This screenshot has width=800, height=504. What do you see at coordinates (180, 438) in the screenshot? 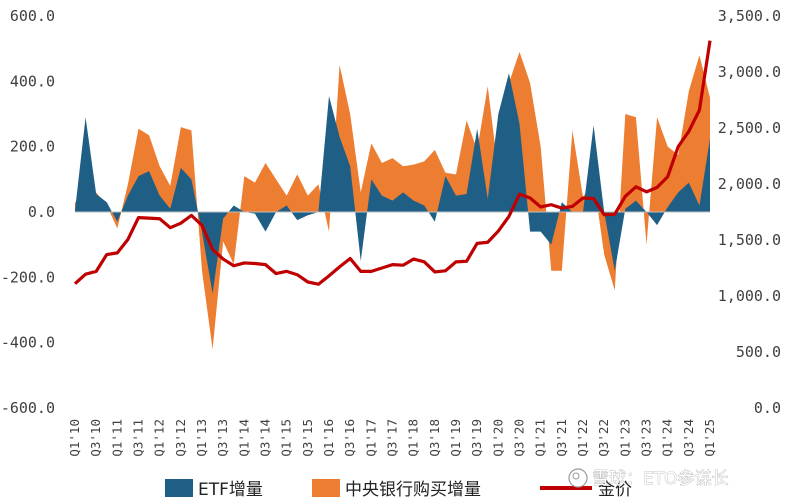
I see `x-tick-label: Q3'12` at bounding box center [180, 438].